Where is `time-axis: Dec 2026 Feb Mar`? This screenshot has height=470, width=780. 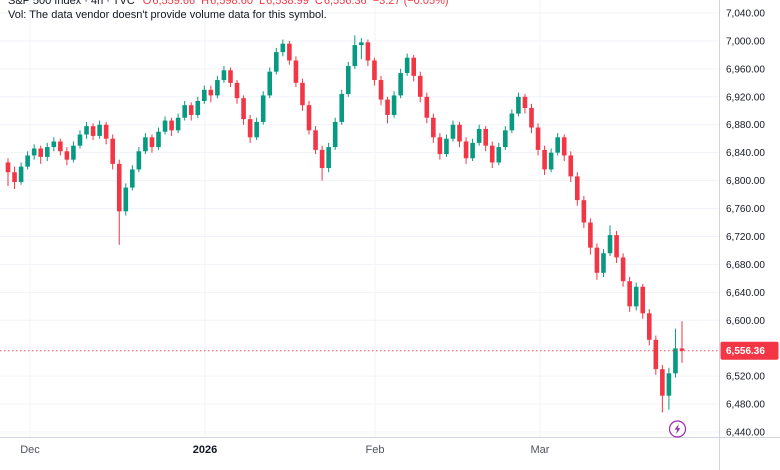 time-axis: Dec 2026 Feb Mar is located at coordinates (285, 450).